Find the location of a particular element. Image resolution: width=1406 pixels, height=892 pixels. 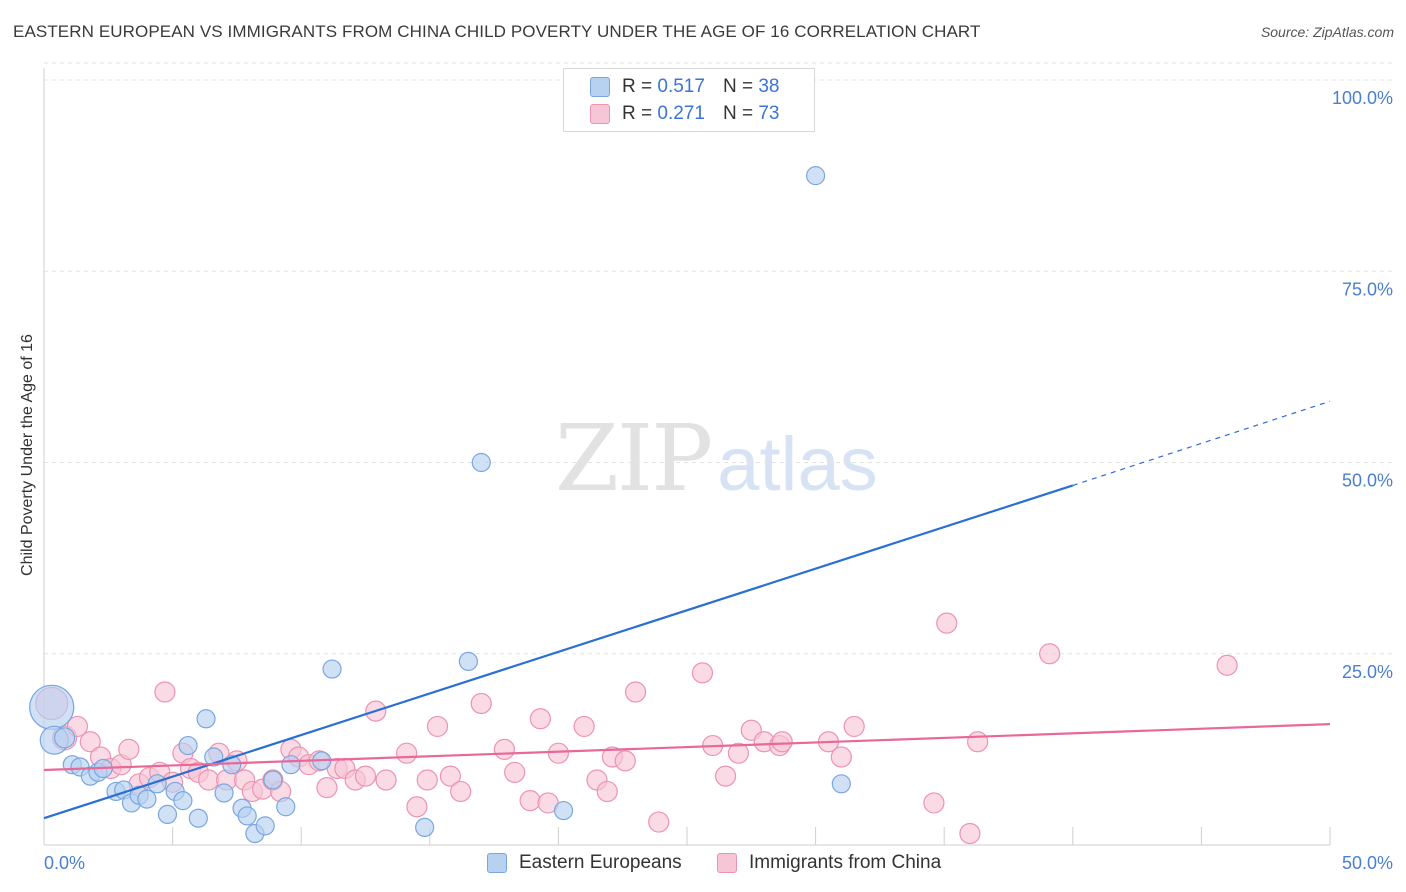

y-tick-label: 100.0% is located at coordinates (1362, 98).